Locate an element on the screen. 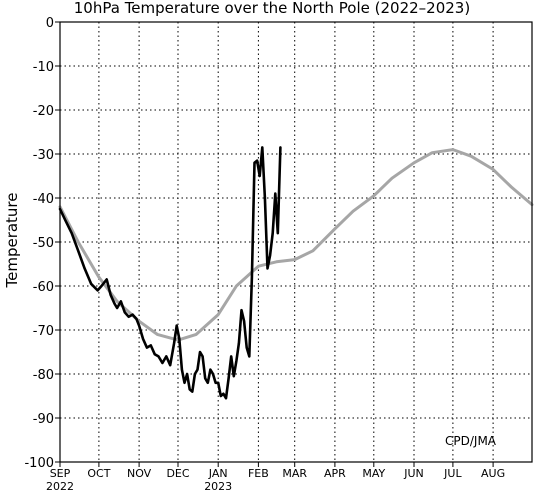  credit-label: CPD/JMA is located at coordinates (471, 441).